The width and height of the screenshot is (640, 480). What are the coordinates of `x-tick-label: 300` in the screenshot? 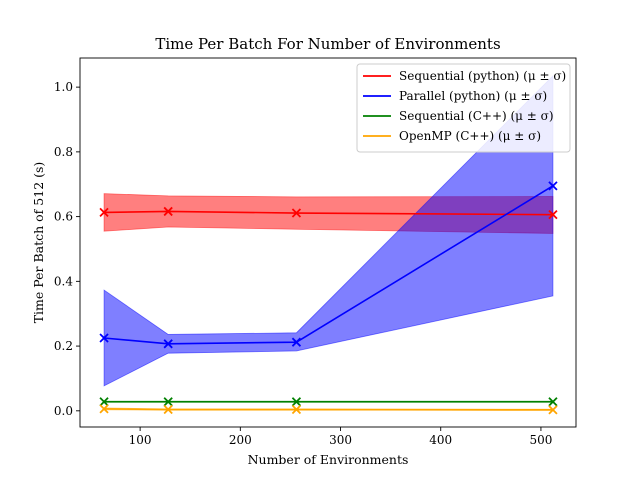 It's located at (340, 440).